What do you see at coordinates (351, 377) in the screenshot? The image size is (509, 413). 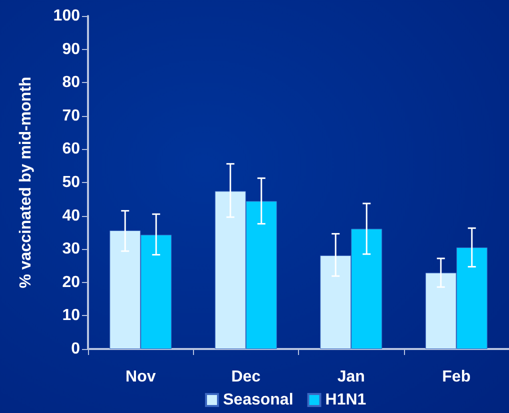 I see `x-tick-label: Jan` at bounding box center [351, 377].